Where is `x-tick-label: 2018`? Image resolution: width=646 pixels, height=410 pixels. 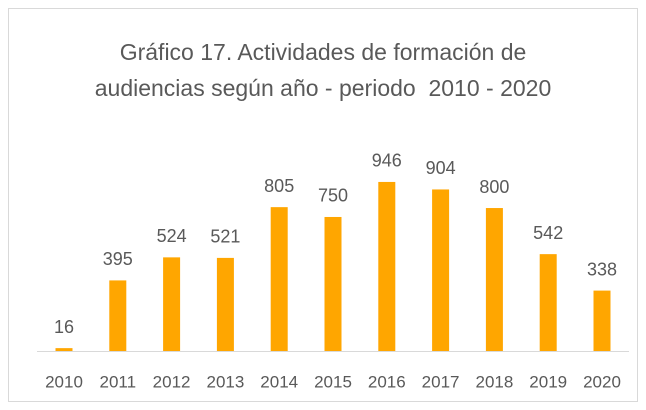
x-tick-label: 2018 is located at coordinates (494, 381).